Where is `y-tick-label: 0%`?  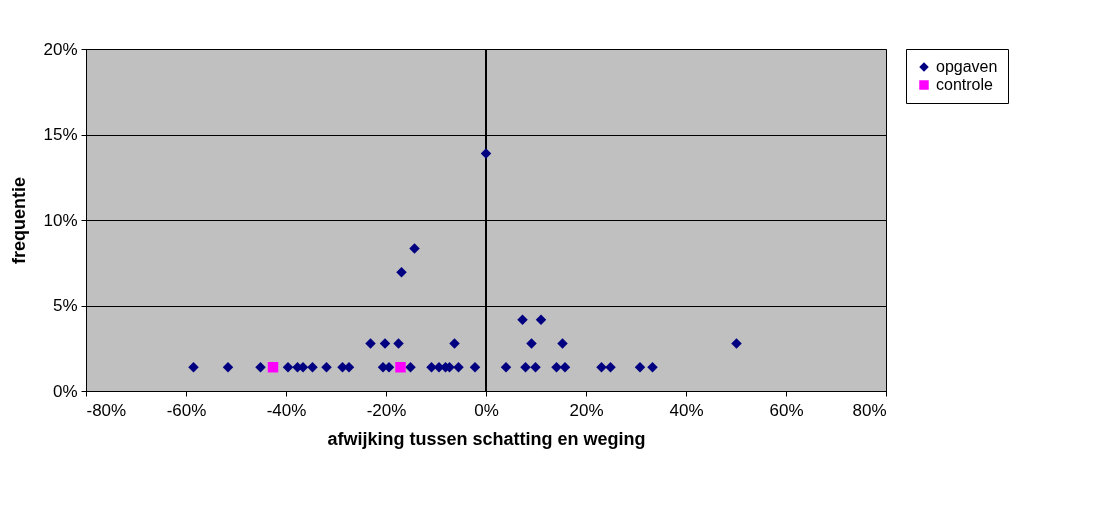 y-tick-label: 0% is located at coordinates (65, 391).